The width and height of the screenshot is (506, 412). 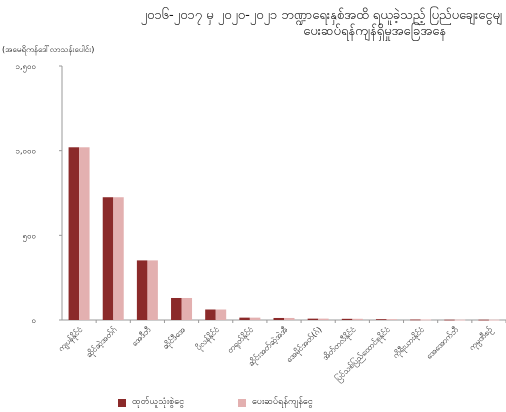 I want to click on x-tick-label-10: ကိုရီးယားနိုင်ငံ, so click(x=408, y=342).